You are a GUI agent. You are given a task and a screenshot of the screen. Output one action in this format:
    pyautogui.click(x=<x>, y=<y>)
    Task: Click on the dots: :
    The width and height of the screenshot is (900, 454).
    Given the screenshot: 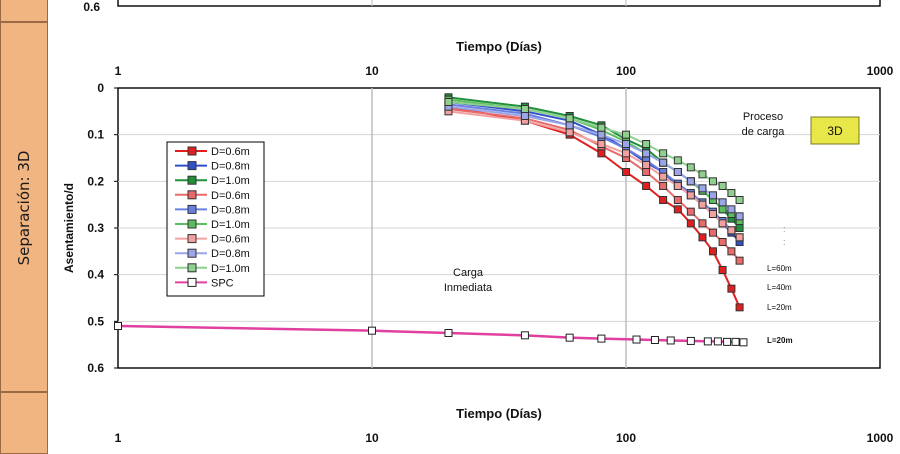 What is the action you would take?
    pyautogui.click(x=784, y=242)
    